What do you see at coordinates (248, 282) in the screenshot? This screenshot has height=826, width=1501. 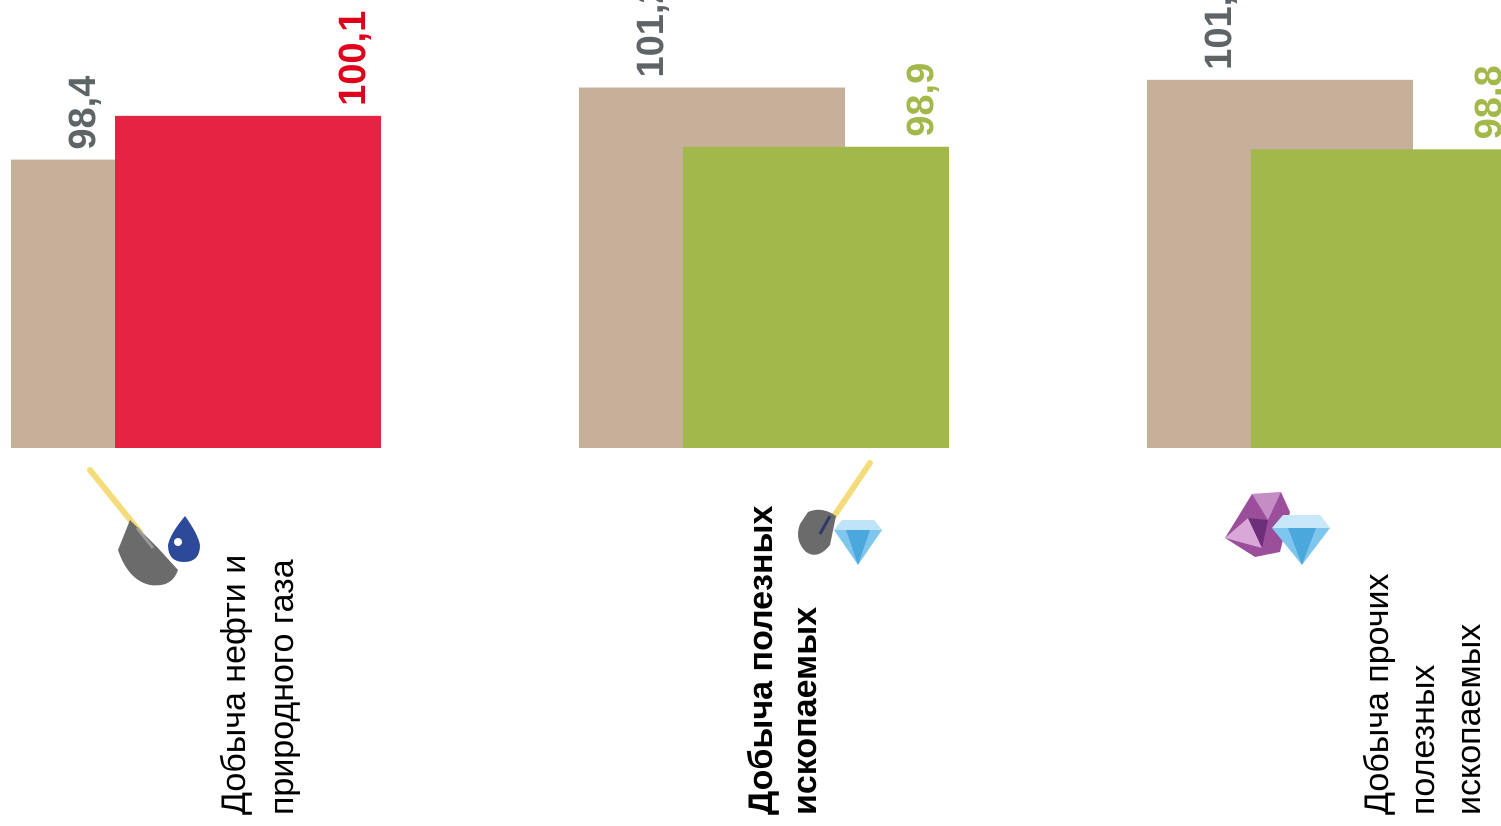 I see `bar-s1-c0` at bounding box center [248, 282].